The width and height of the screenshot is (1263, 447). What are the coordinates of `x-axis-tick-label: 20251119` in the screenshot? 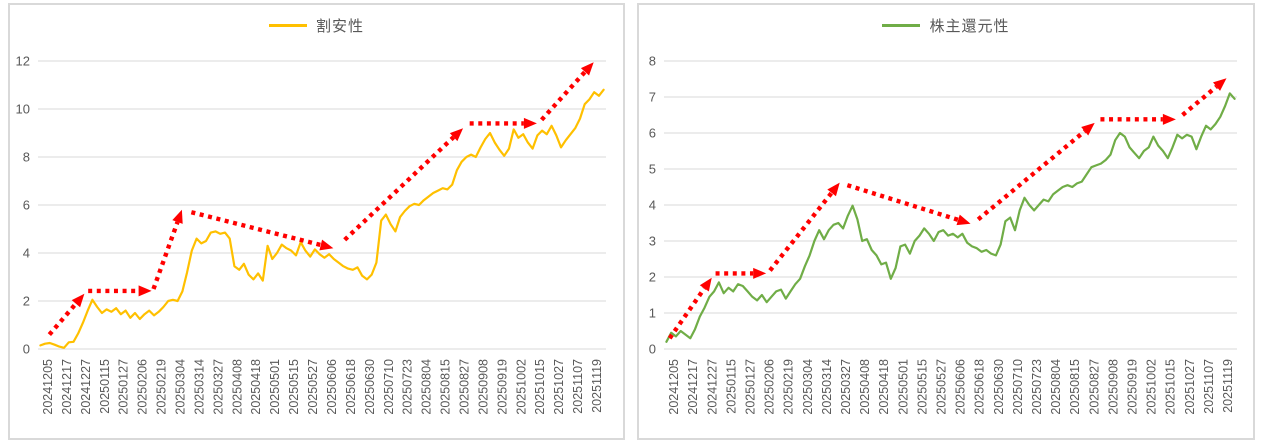 It's located at (1228, 386).